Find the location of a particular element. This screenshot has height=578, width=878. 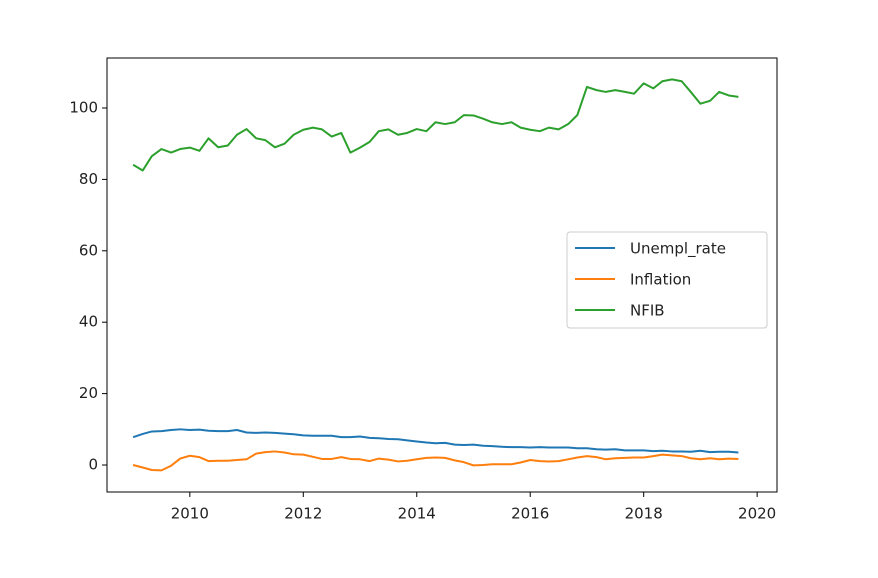

legend: Unempl_rate Inflation NFIB is located at coordinates (667, 280).